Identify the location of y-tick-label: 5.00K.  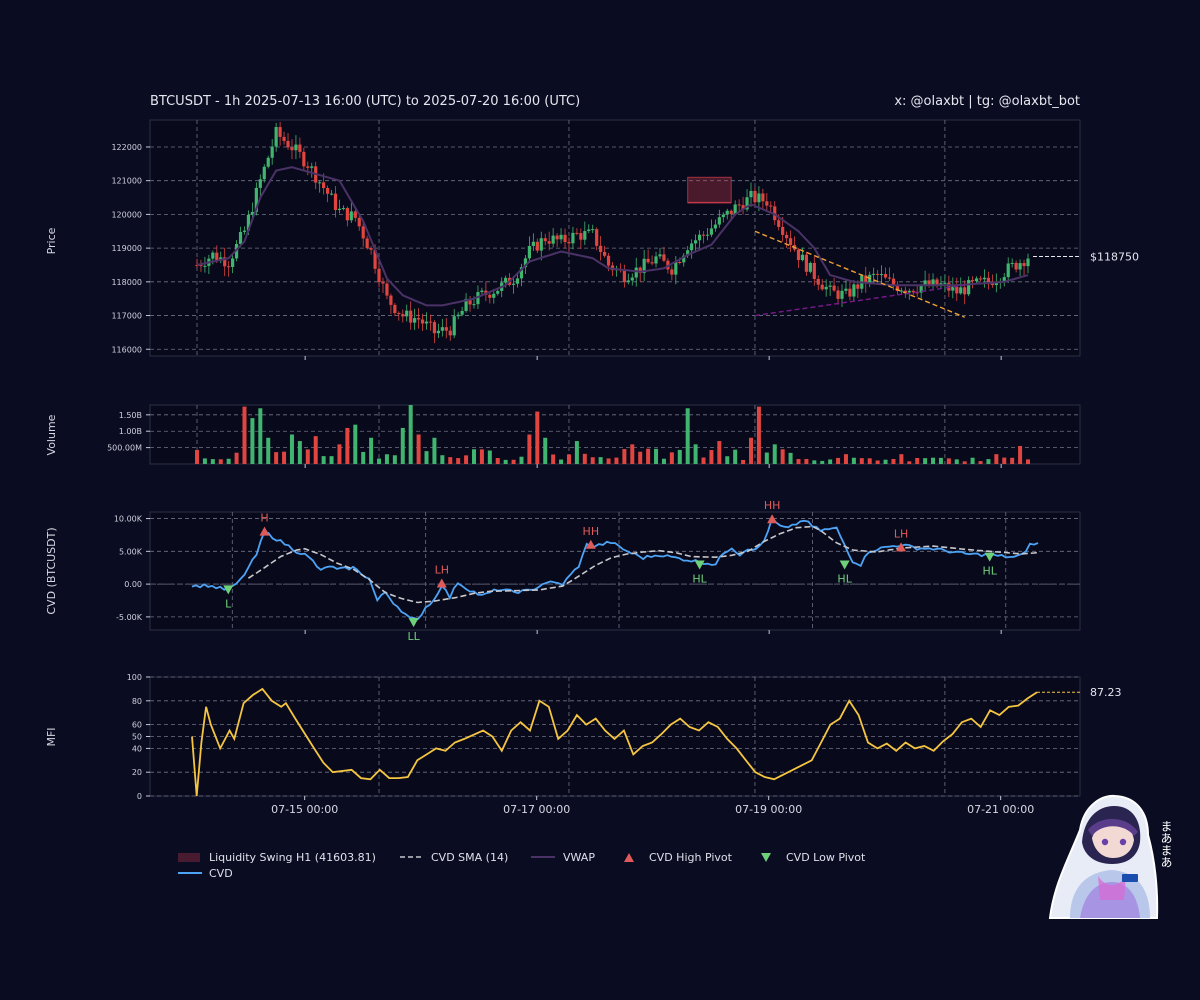
(131, 551).